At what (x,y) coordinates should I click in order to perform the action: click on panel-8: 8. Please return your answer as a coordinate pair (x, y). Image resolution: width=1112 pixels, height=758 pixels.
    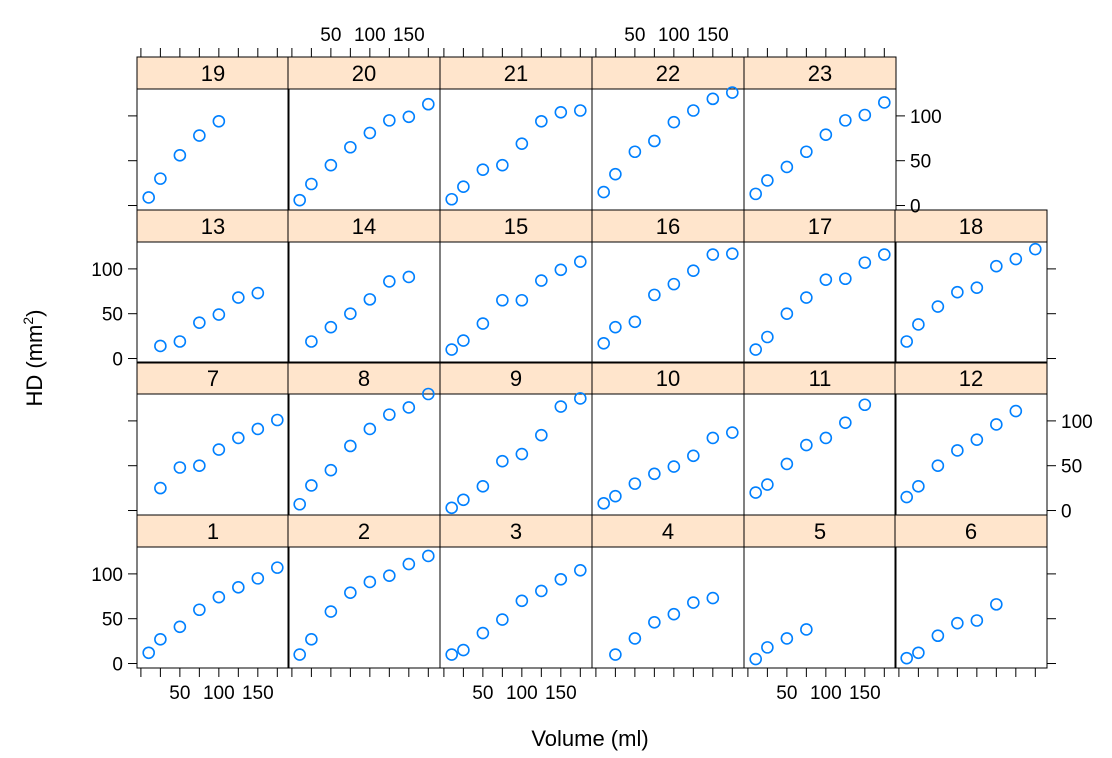
    Looking at the image, I should click on (364, 438).